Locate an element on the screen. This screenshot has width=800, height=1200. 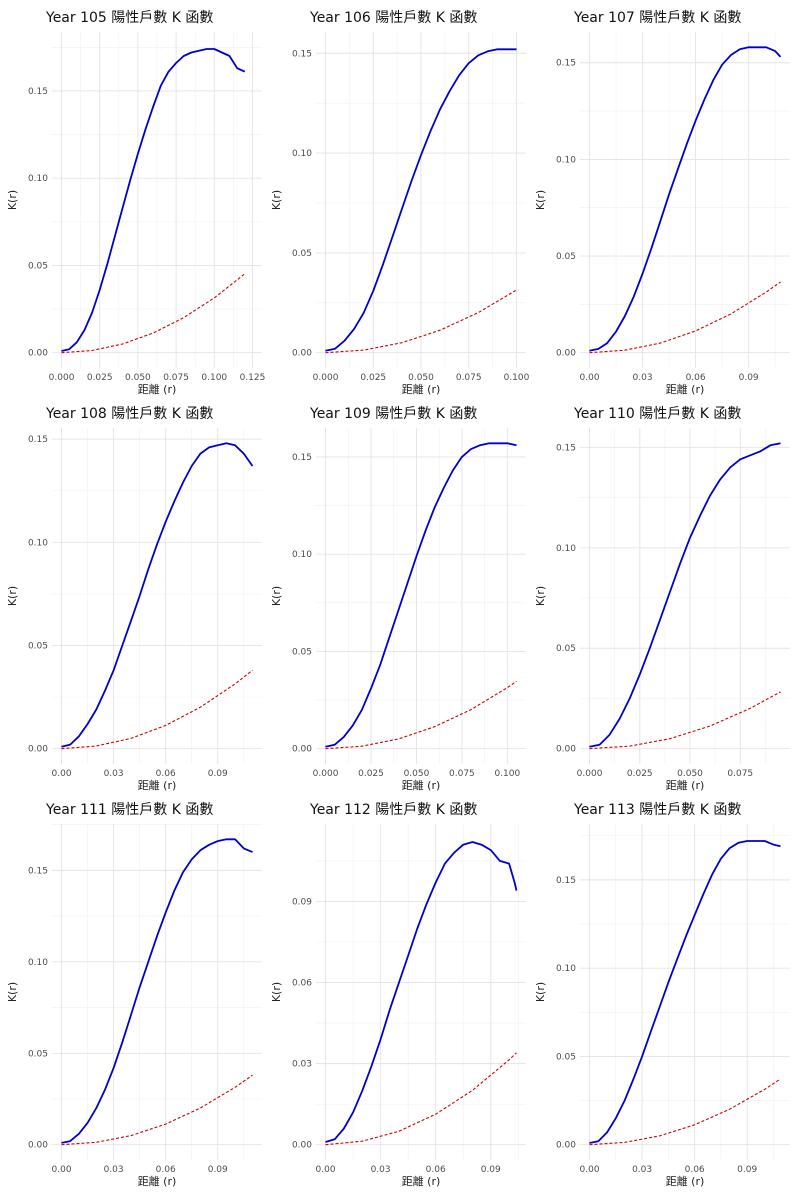
panel-title: Year 106 陽性戶數 K 函數 is located at coordinates (393, 18).